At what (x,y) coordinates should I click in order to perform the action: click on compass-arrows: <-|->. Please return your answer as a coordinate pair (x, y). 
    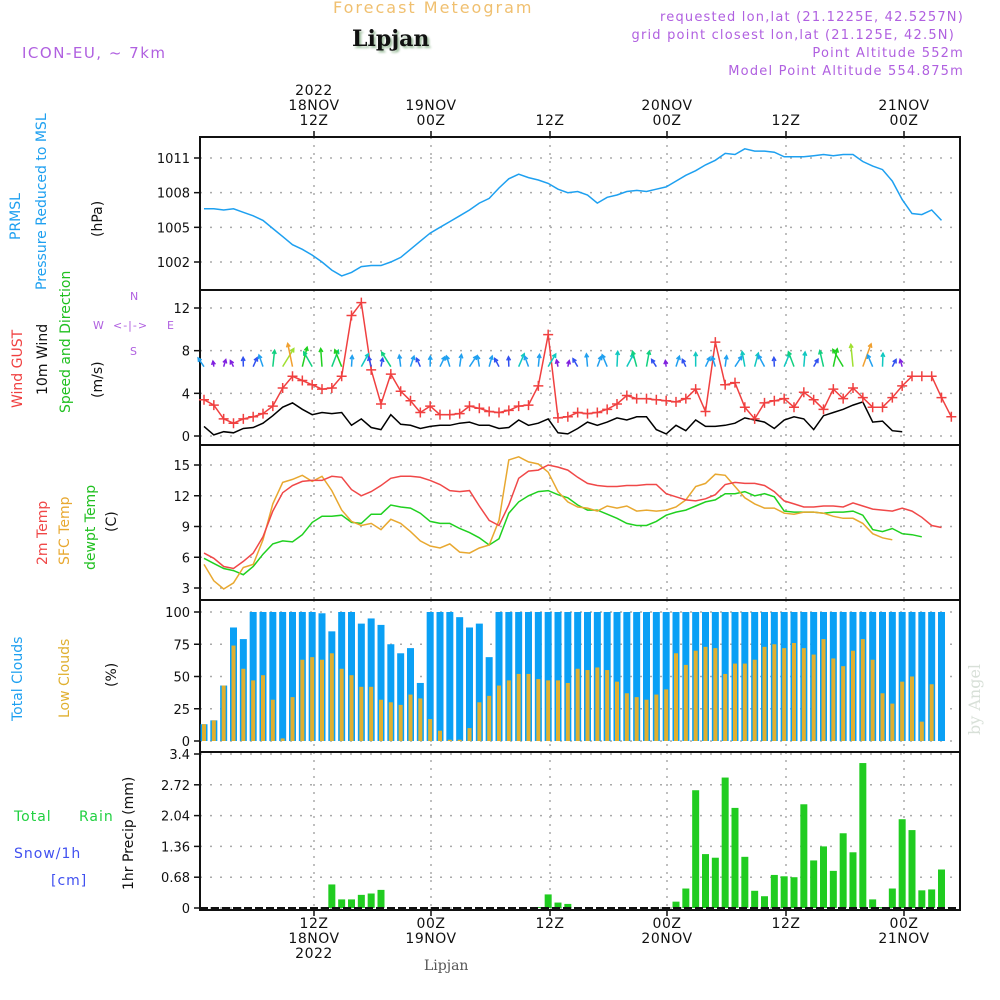
    Looking at the image, I should click on (131, 325).